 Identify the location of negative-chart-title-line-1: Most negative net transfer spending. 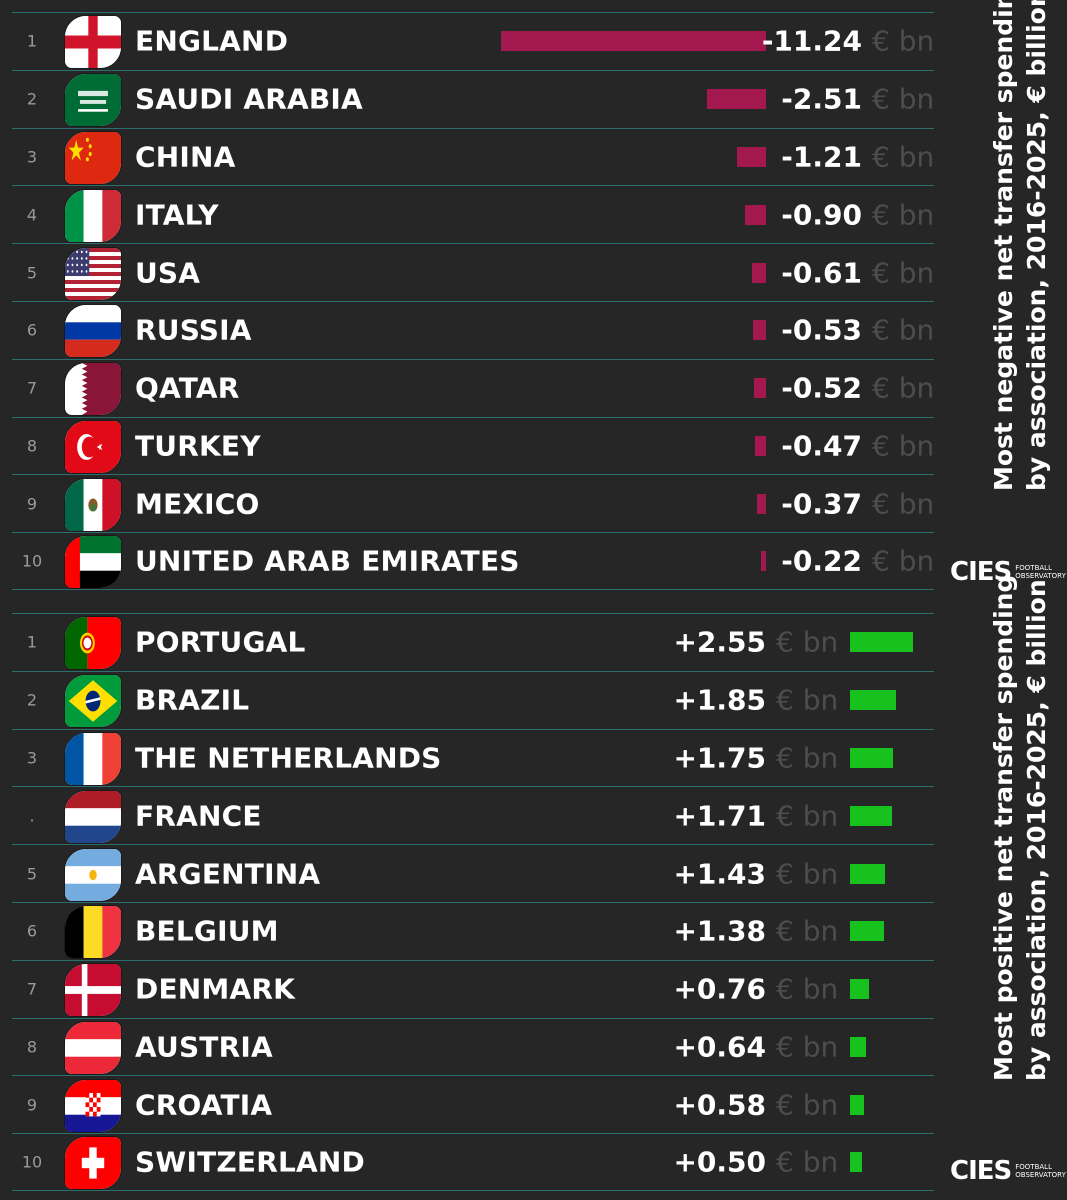
(1003, 245).